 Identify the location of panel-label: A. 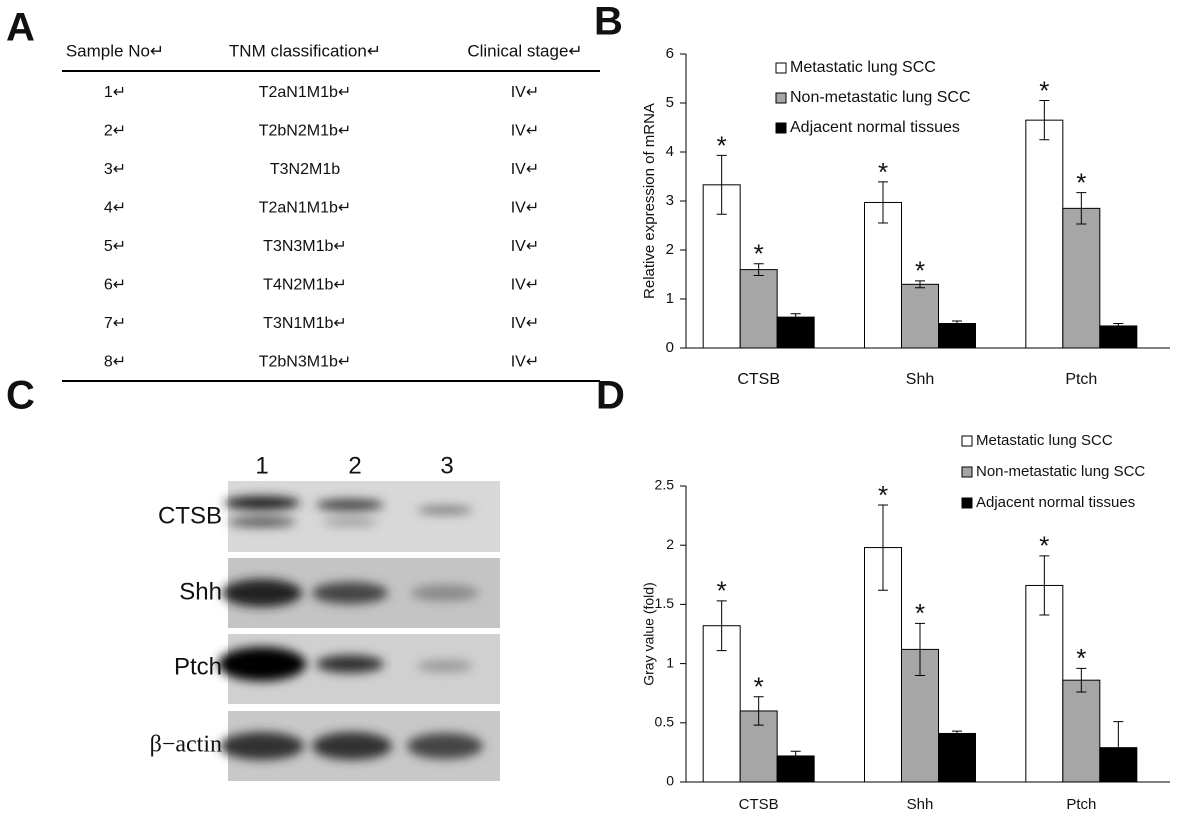
(20, 28).